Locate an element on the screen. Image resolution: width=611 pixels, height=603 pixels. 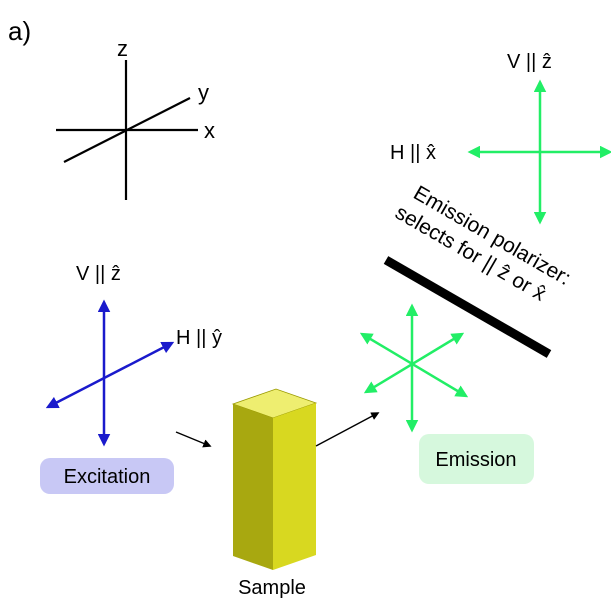
sample-block is located at coordinates (274, 479).